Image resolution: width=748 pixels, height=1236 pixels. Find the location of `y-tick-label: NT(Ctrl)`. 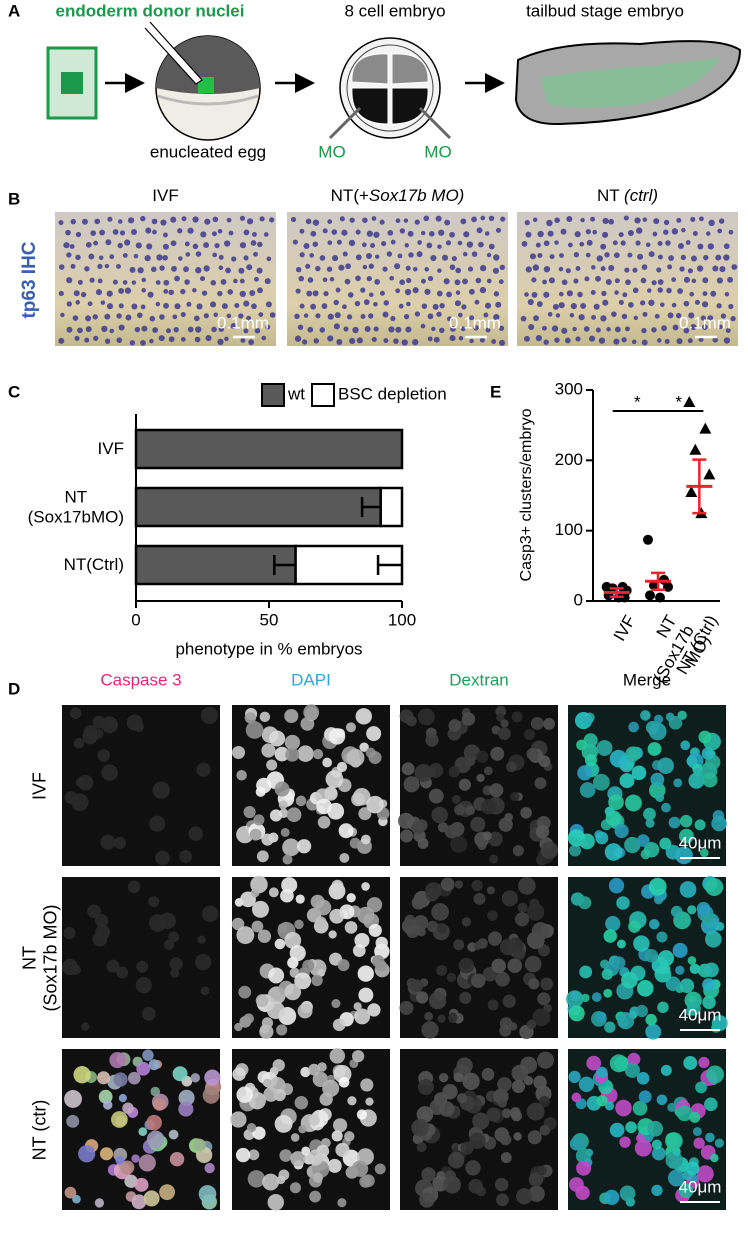

y-tick-label: NT(Ctrl) is located at coordinates (93, 565).